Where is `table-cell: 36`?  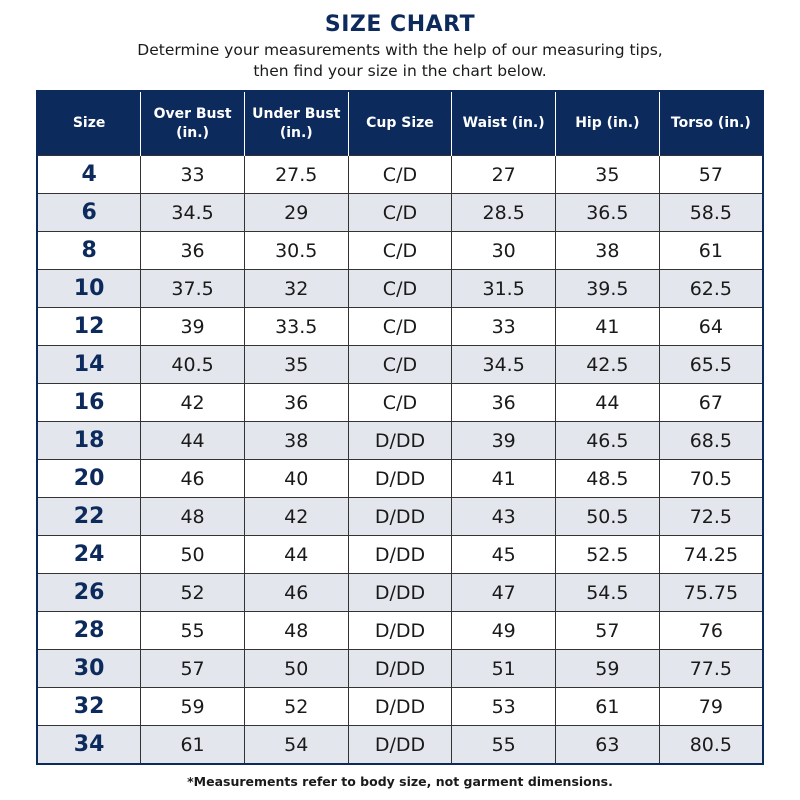 table-cell: 36 is located at coordinates (504, 402).